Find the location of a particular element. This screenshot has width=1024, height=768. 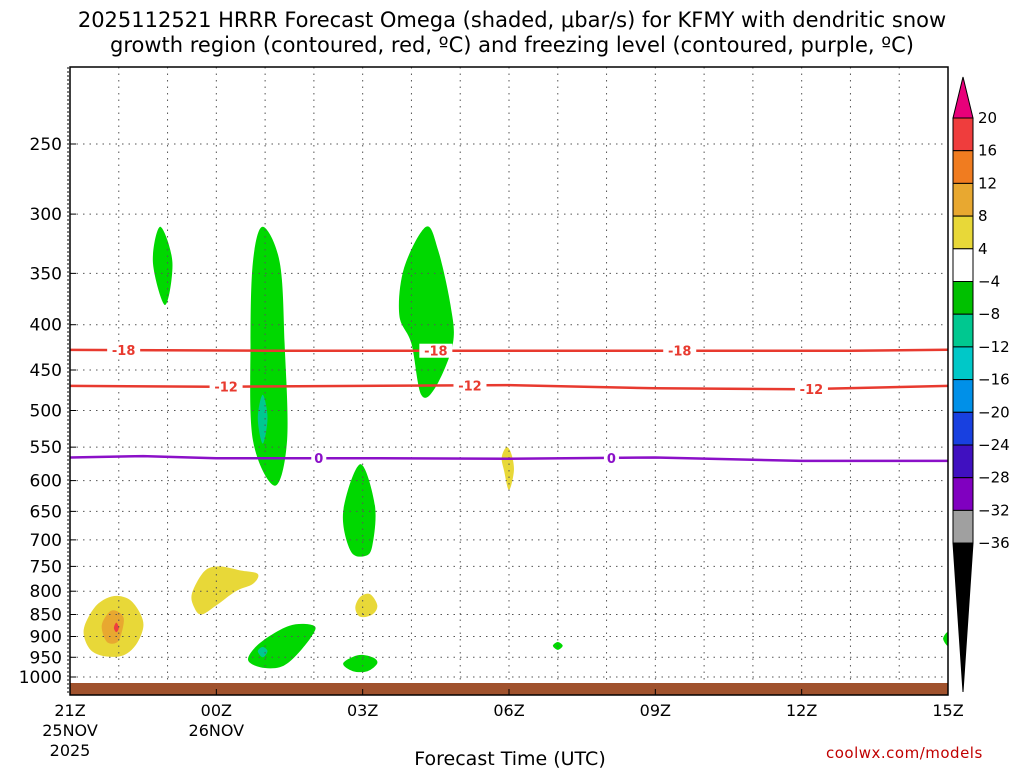

colorbar-label-1: 16 is located at coordinates (987, 151).